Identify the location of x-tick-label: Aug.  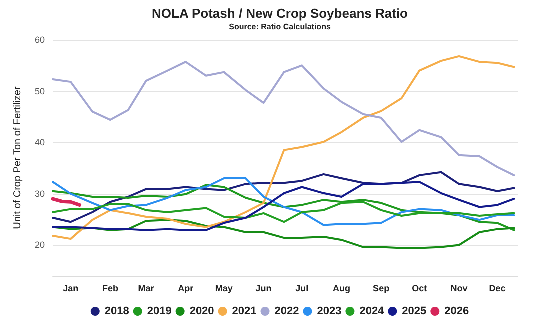
(341, 289).